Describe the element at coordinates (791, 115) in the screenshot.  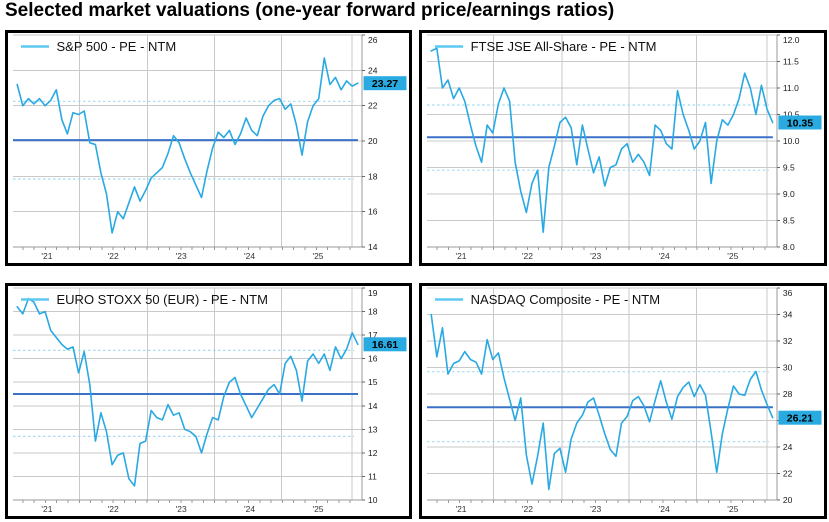
I see `svg-text: 10.5` at that location.